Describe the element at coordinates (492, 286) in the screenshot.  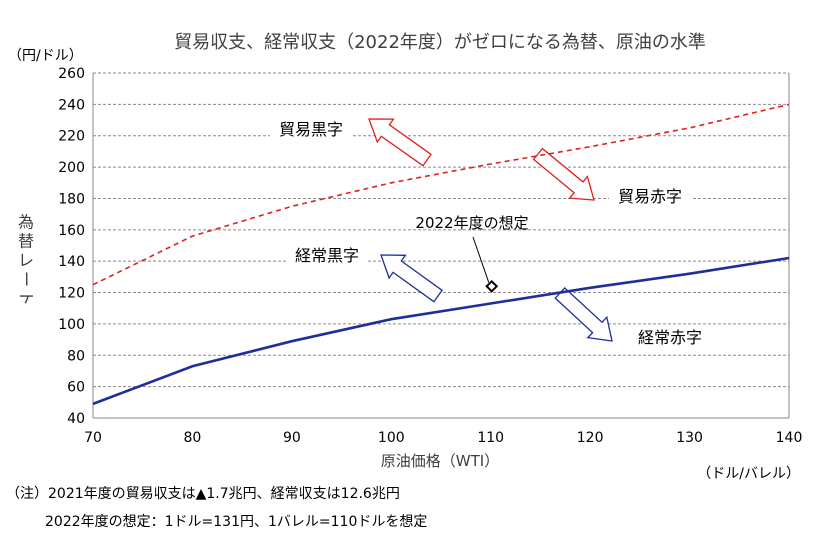
I see `marker-diamond` at that location.